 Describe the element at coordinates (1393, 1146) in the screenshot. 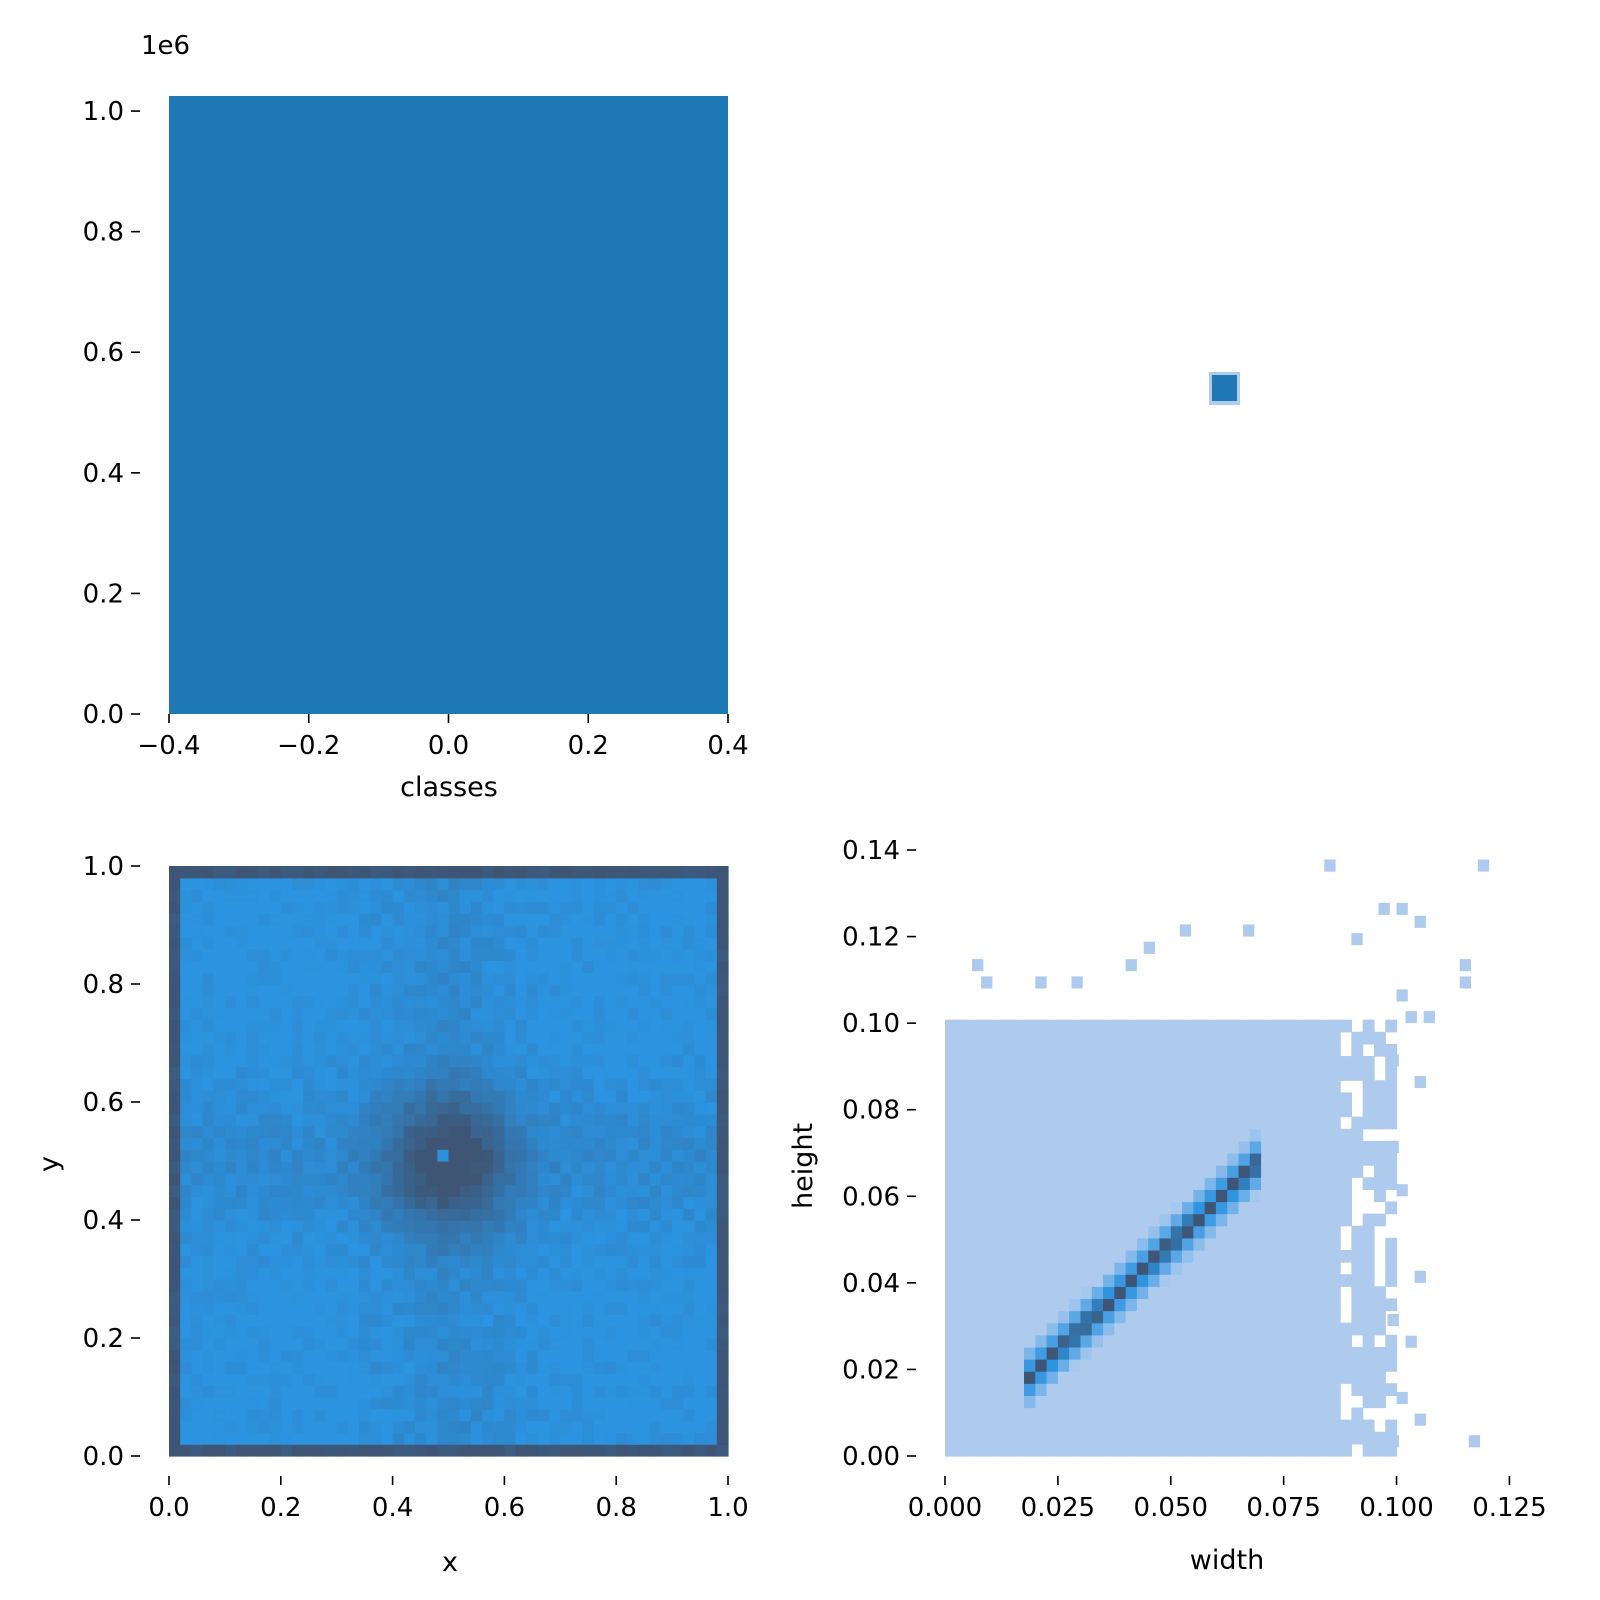

I see `wh-outlier-cell` at that location.